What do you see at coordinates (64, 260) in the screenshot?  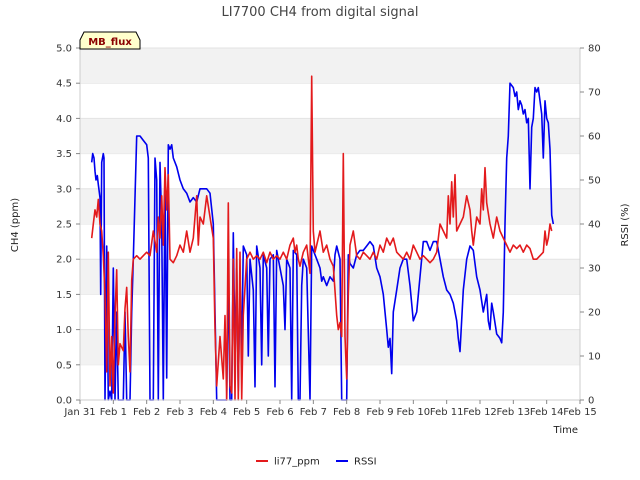 I see `y-tick-label: 2.0` at bounding box center [64, 260].